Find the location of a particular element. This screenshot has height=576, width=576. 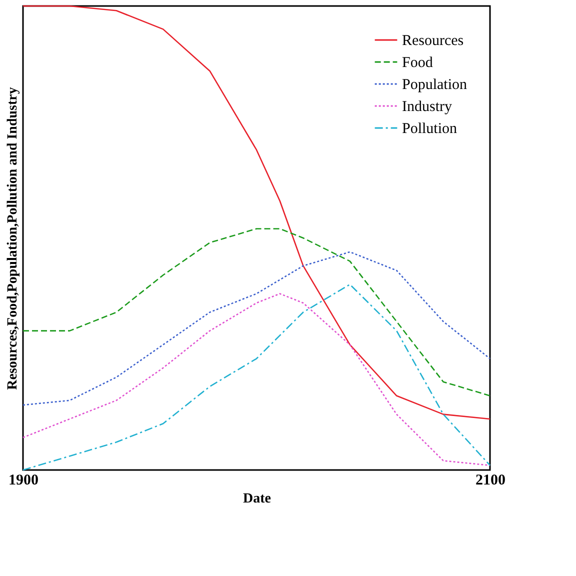

x-axis-title: Date is located at coordinates (257, 499).